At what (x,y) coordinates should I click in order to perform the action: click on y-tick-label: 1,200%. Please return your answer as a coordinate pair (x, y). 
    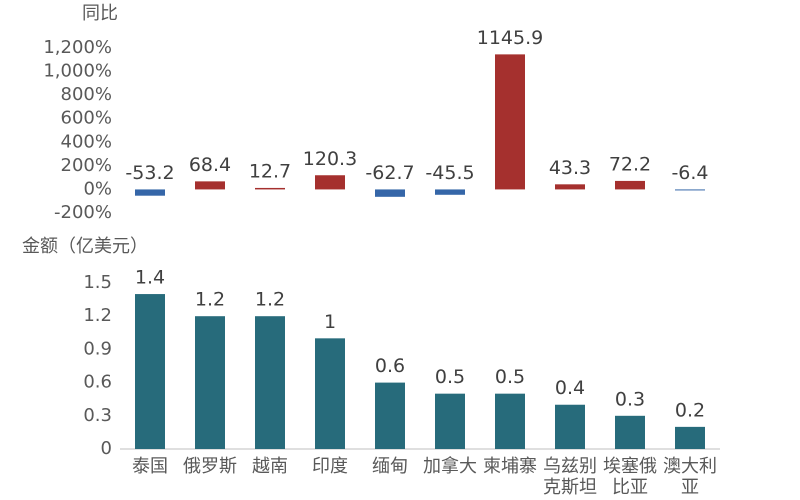
    Looking at the image, I should click on (77, 47).